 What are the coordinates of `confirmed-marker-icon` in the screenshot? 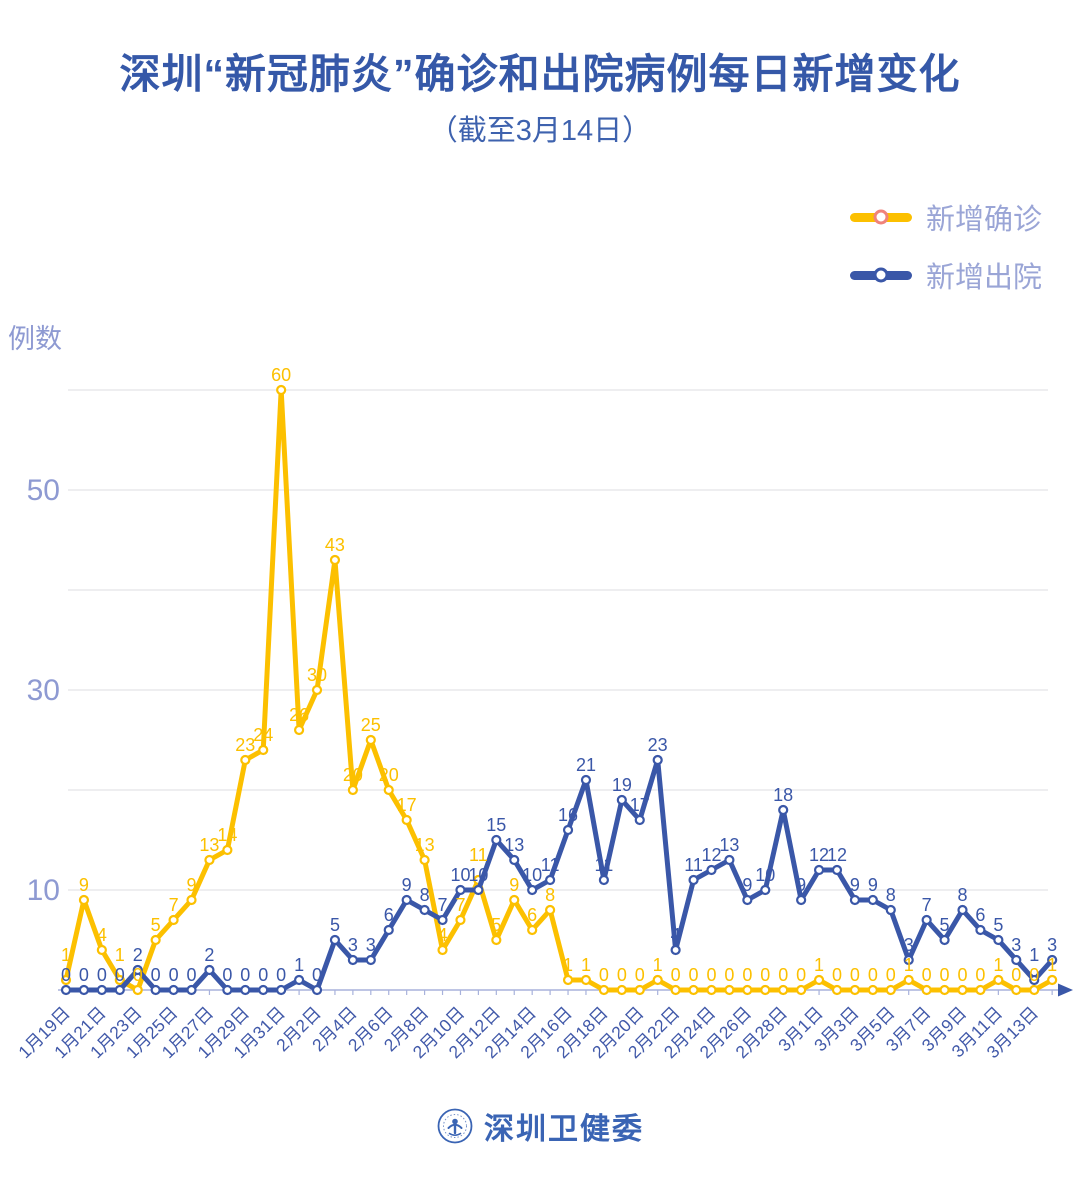 It's located at (881, 217).